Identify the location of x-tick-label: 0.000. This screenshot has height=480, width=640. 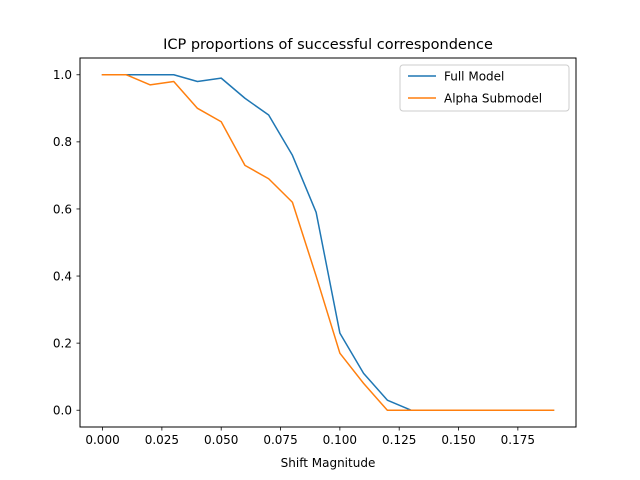
(102, 440).